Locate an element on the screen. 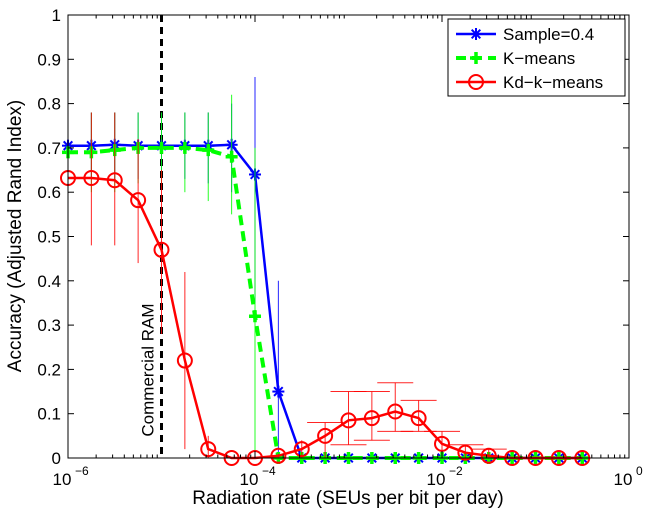  y-tick-label: 0.9 is located at coordinates (49, 59).